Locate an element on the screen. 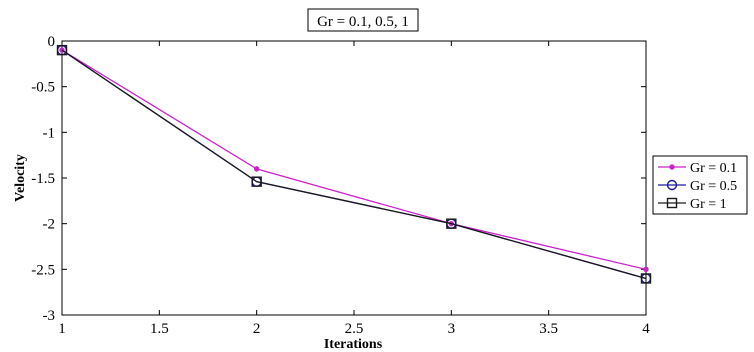 Image resolution: width=754 pixels, height=352 pixels. y-tick-label: -0.5 is located at coordinates (43, 88).